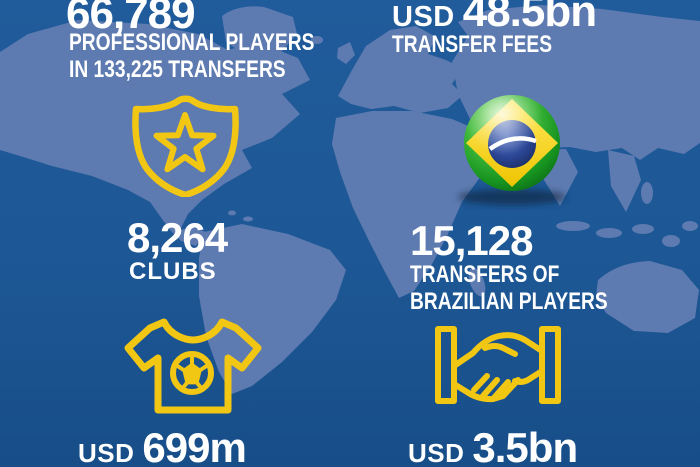 The width and height of the screenshot is (700, 467). I want to click on brazil-fees-amount: USD 3.5bn, so click(493, 445).